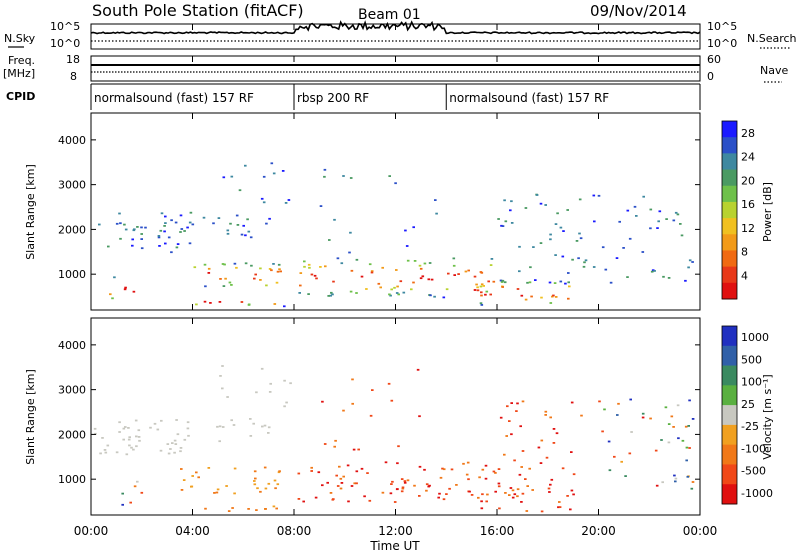 The width and height of the screenshot is (800, 558). I want to click on colorbar-tick-label: 24, so click(748, 157).